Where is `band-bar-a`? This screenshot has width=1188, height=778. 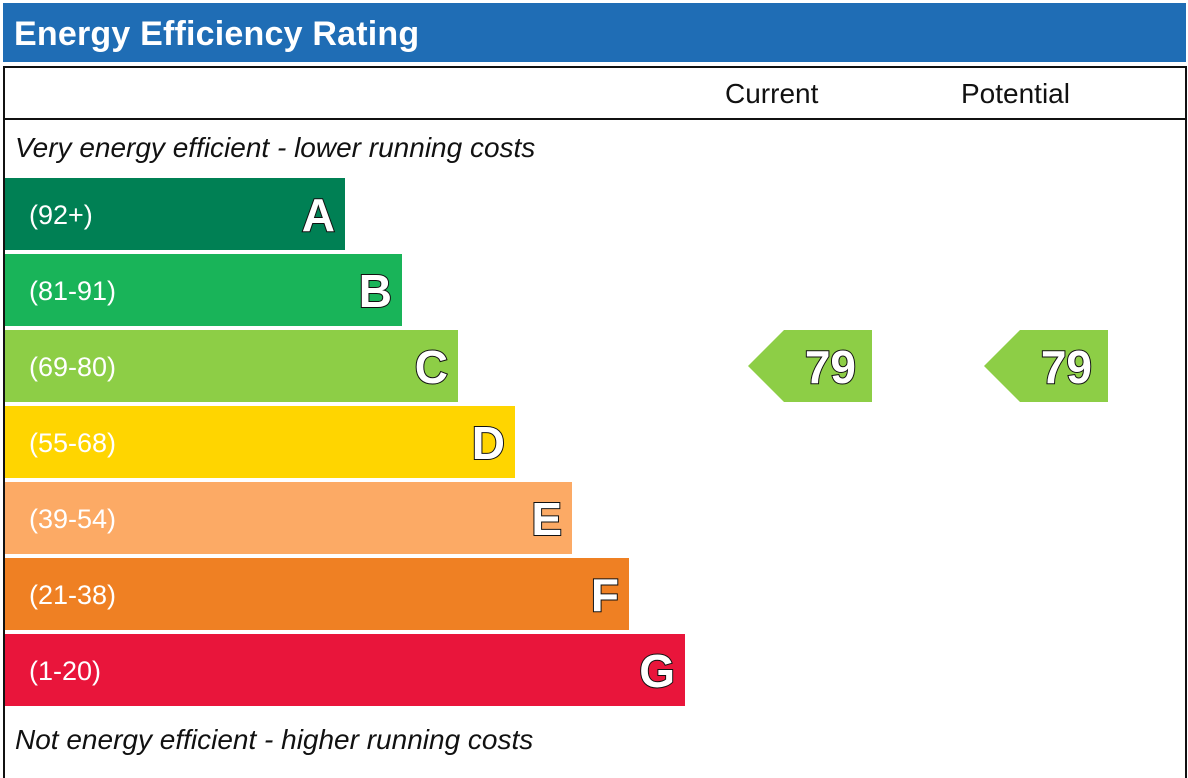
band-bar-a is located at coordinates (175, 214).